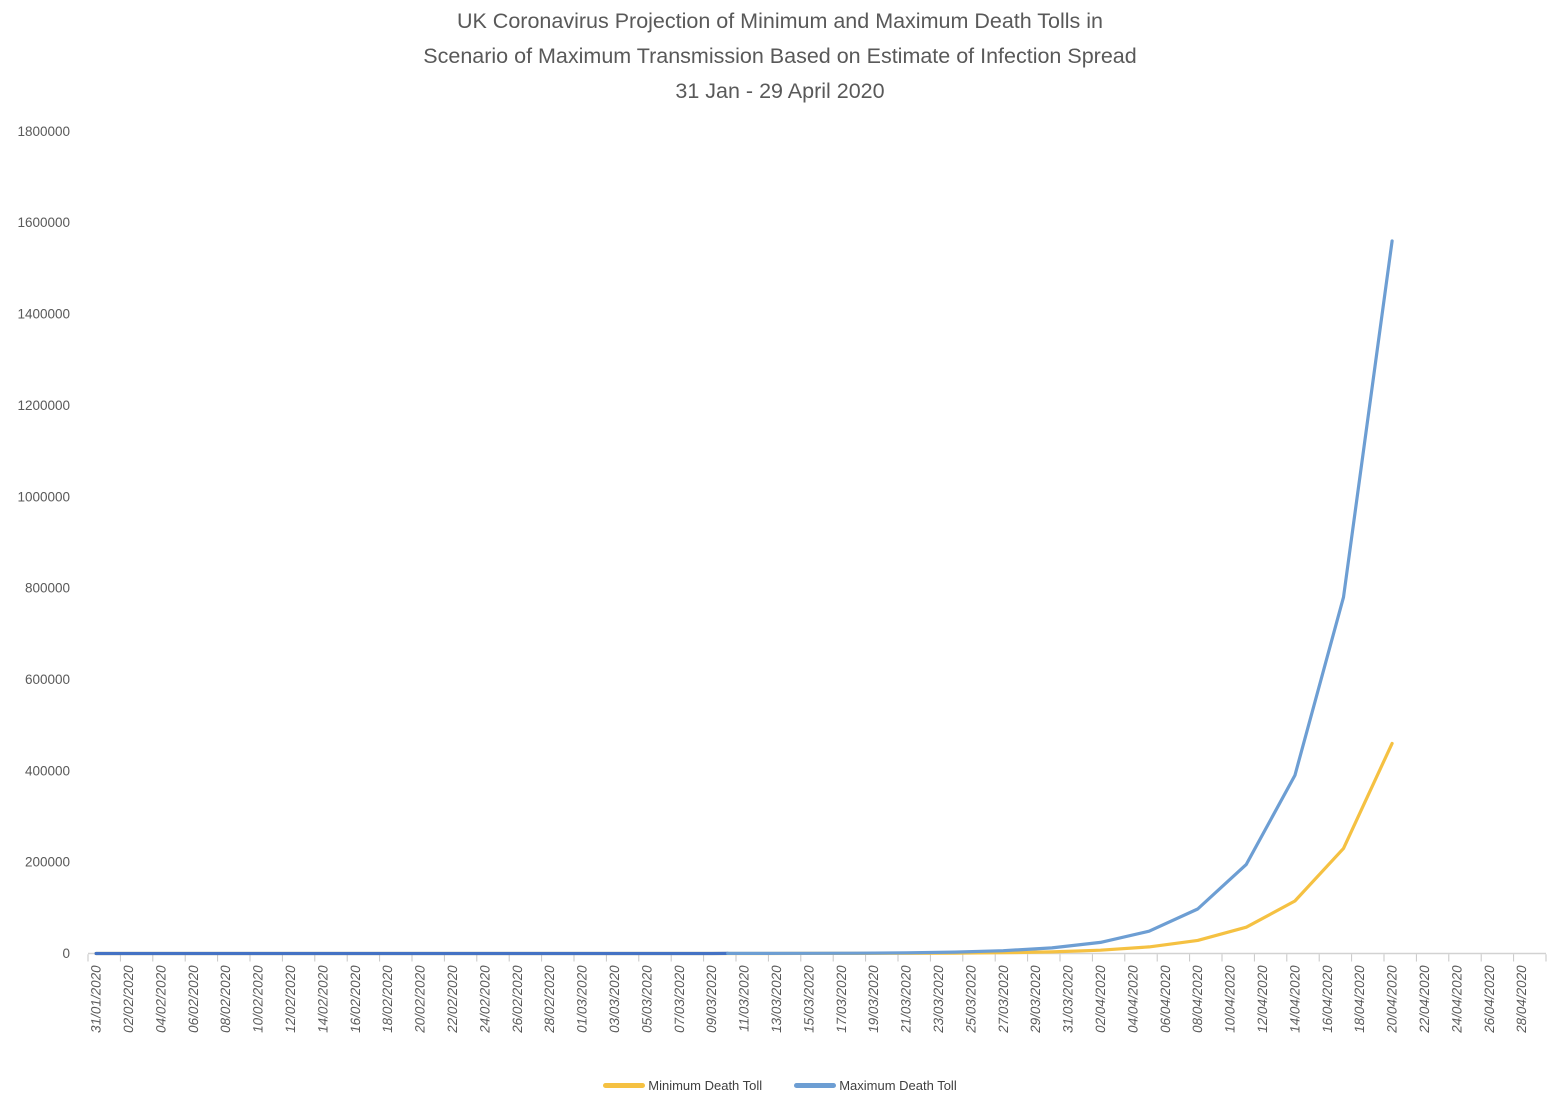 The height and width of the screenshot is (1114, 1560). I want to click on x-axis-label: 02/04/2020, so click(1100, 998).